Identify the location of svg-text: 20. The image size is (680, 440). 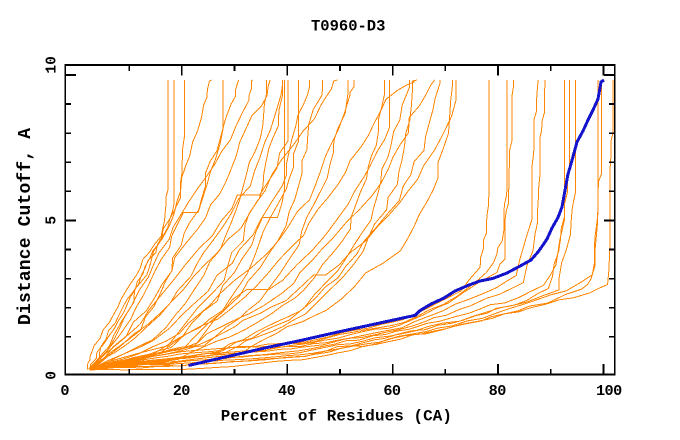
(182, 391).